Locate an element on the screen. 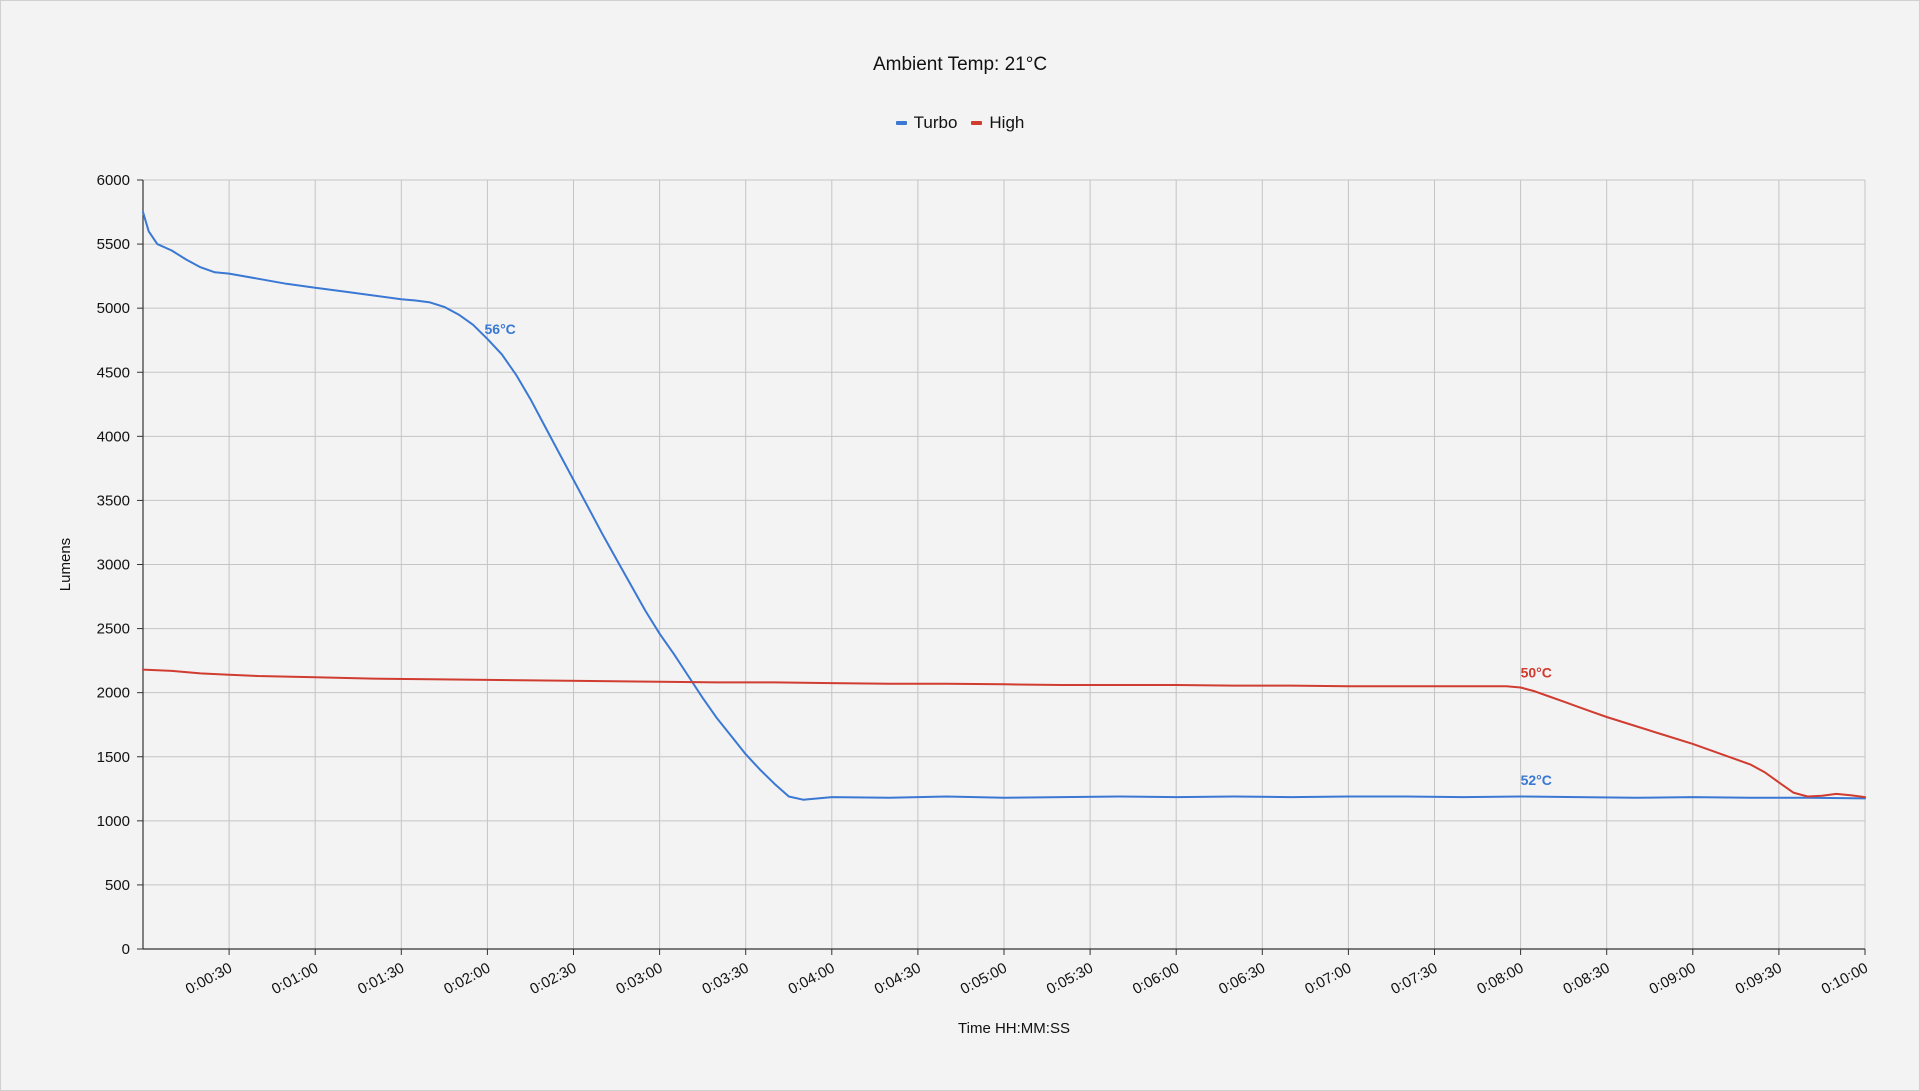  x-tick-label: 0:00:30 is located at coordinates (209, 979).